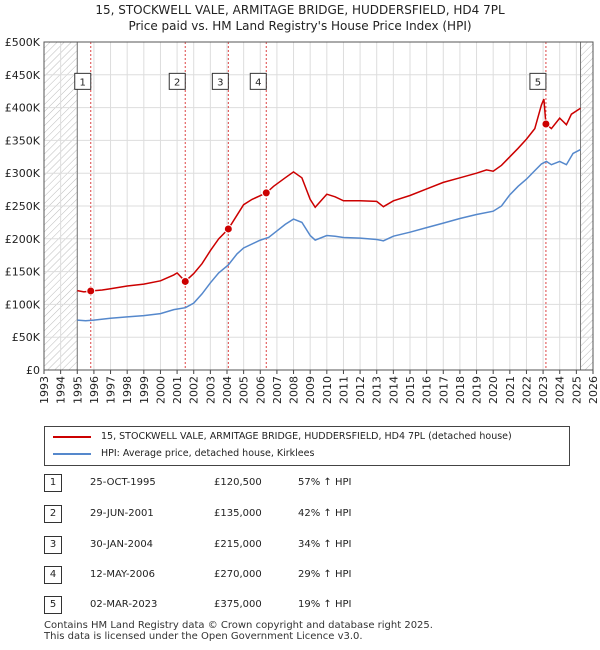 The width and height of the screenshot is (600, 650). I want to click on transaction-date: 29-JUN-2001, so click(122, 513).